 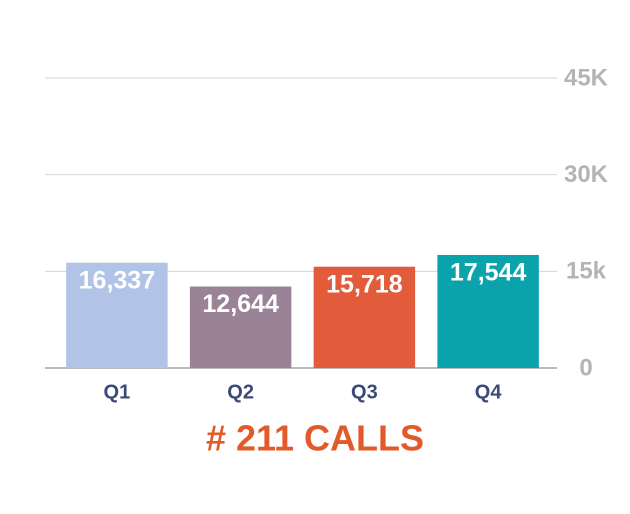 I want to click on y-tick-label: 45K, so click(x=586, y=77).